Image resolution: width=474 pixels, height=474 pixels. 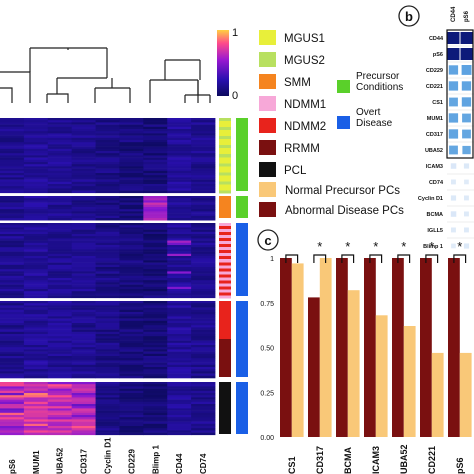 I want to click on stage-legend-label: MGUS2, so click(x=304, y=61).